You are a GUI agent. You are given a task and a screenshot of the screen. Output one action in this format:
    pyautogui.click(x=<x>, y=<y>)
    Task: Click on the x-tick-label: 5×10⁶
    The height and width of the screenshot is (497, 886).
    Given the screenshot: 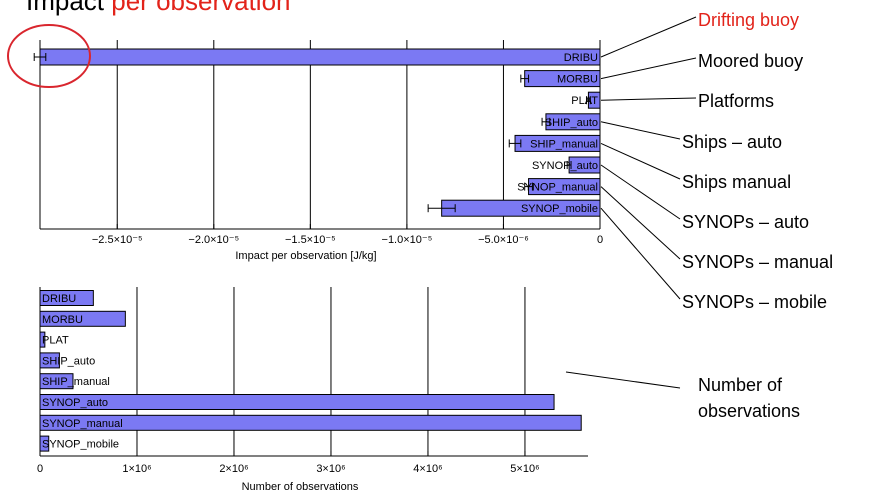 What is the action you would take?
    pyautogui.click(x=524, y=469)
    